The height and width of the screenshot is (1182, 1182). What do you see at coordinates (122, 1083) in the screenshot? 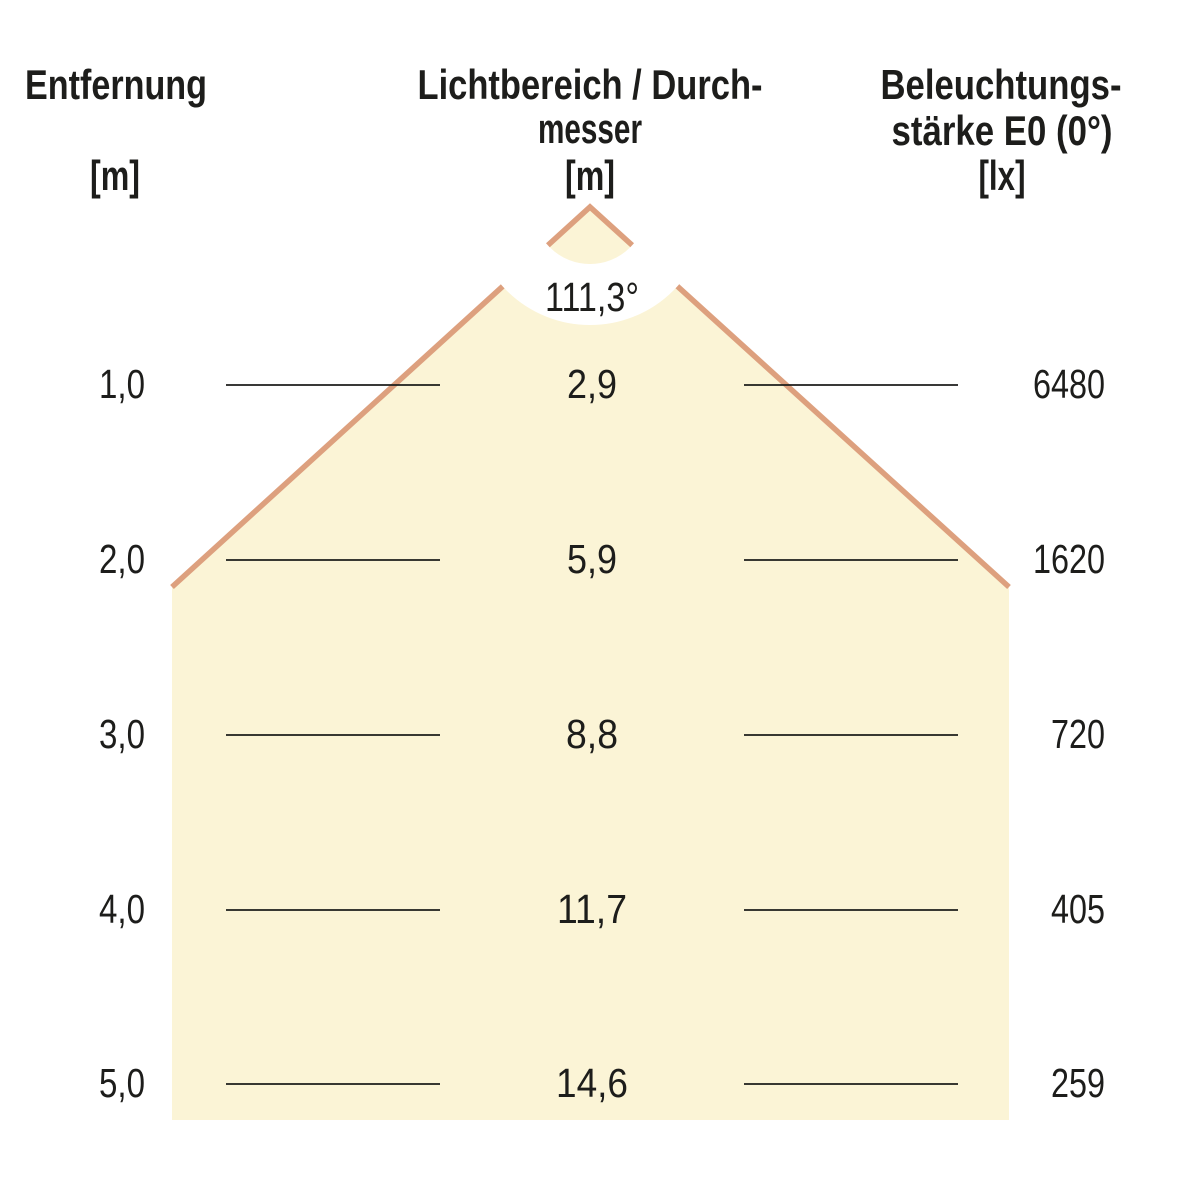
I see `distance-value: 5,0` at bounding box center [122, 1083].